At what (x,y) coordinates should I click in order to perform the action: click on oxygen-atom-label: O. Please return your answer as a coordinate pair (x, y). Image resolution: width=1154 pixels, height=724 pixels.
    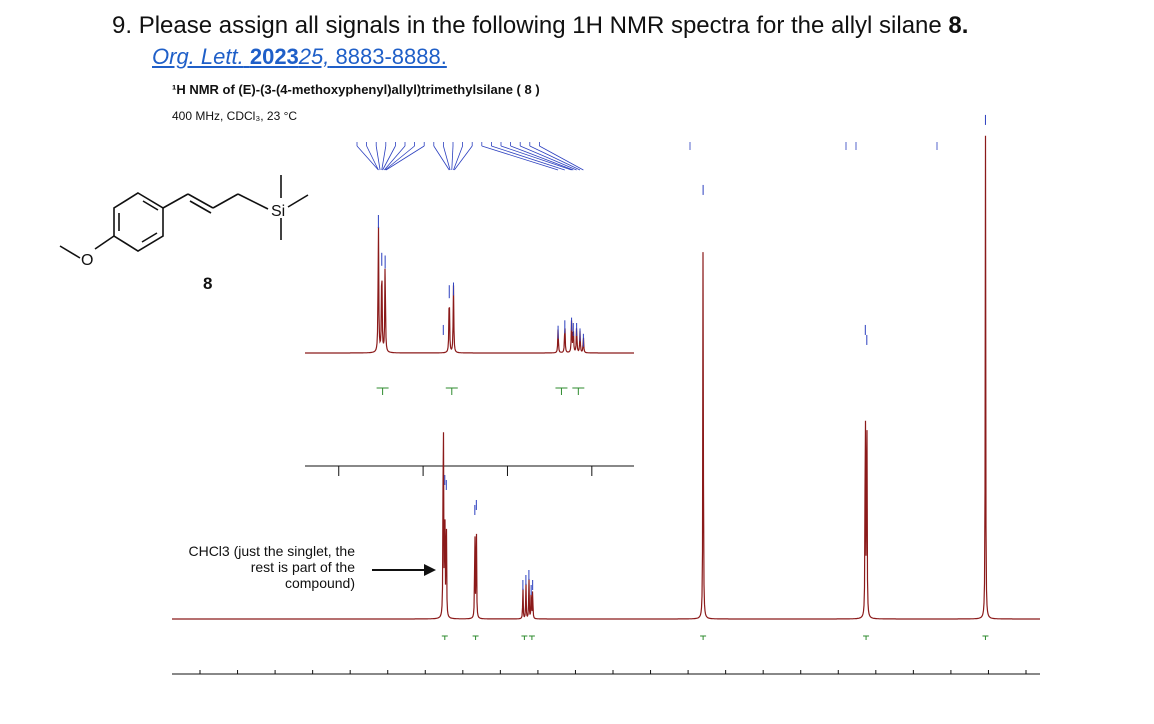
    Looking at the image, I should click on (87, 260).